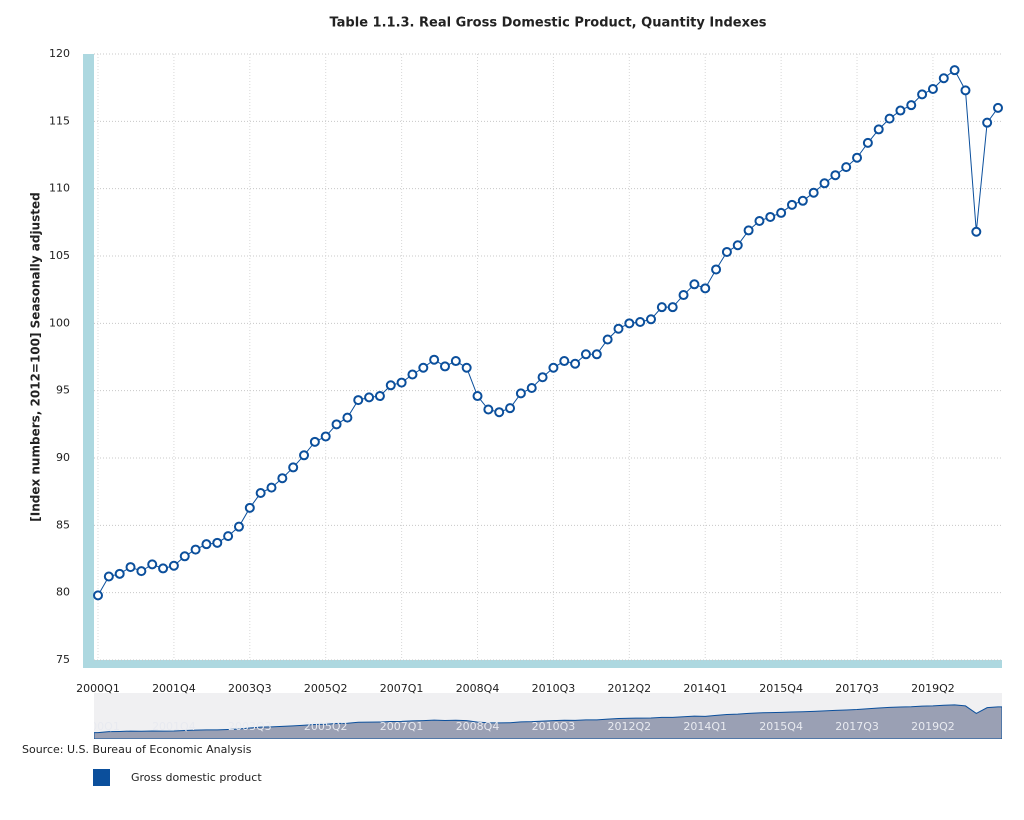  I want to click on x-tick-label: 2007Q1, so click(402, 688).